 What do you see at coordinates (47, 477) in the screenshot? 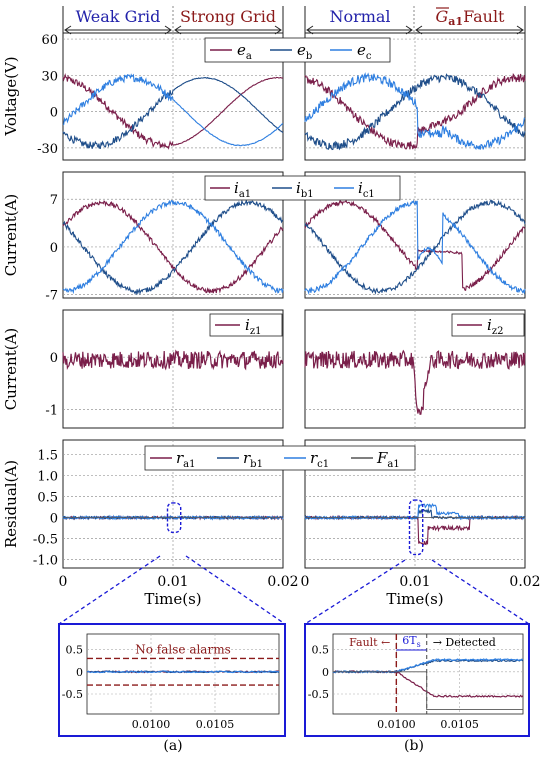
I see `residual-ytick-1: 1.0` at bounding box center [47, 477].